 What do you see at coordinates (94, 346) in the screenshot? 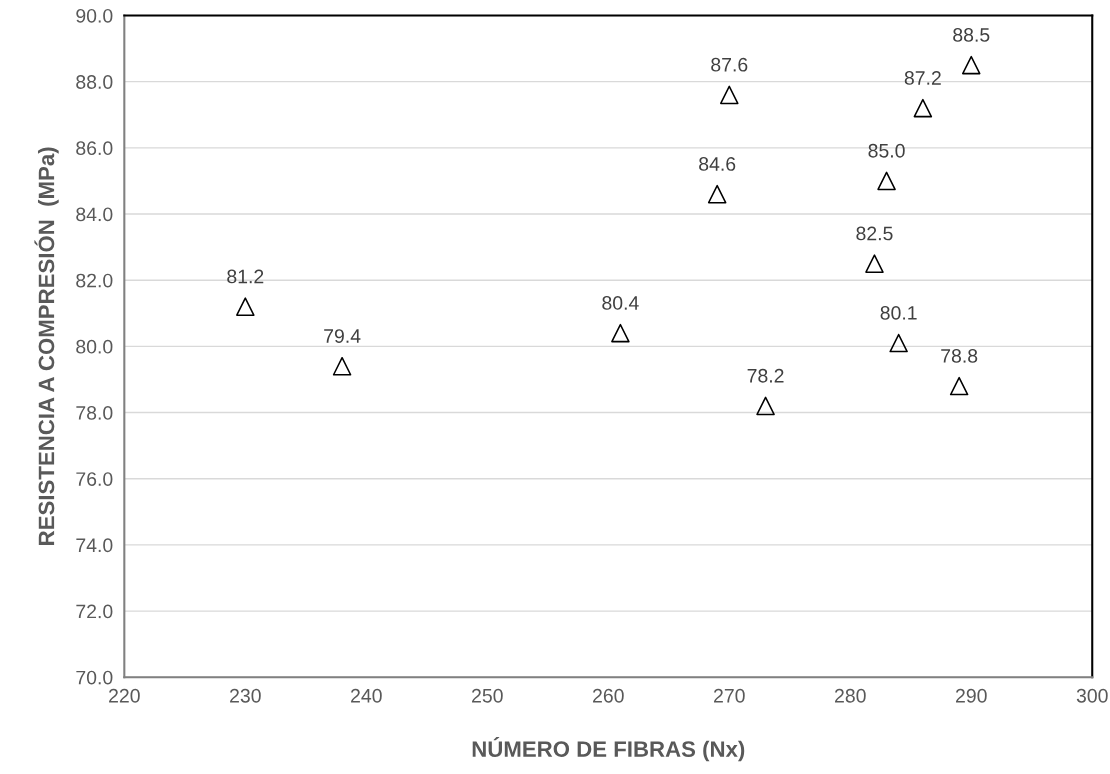
I see `y-tick-label: 80.0` at bounding box center [94, 346].